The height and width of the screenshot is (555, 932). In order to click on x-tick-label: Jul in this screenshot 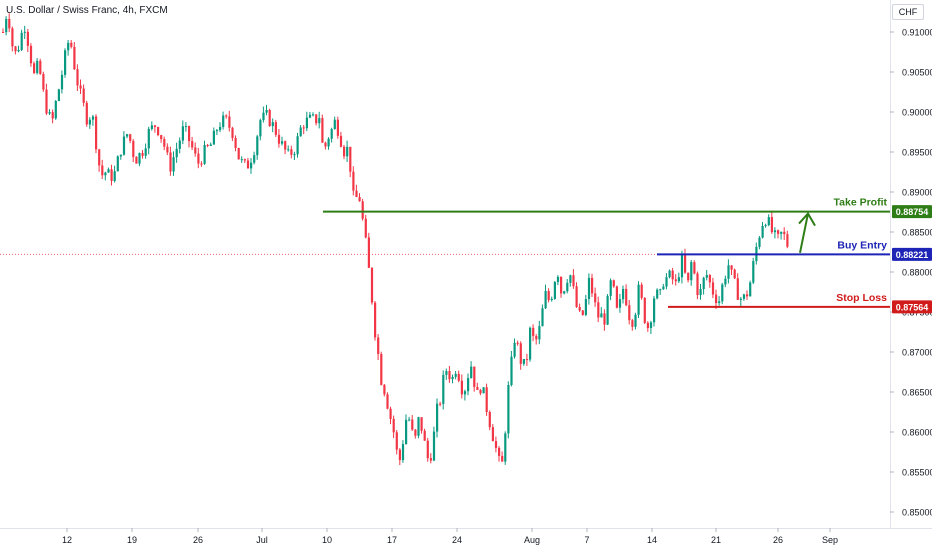, I will do `click(262, 540)`.